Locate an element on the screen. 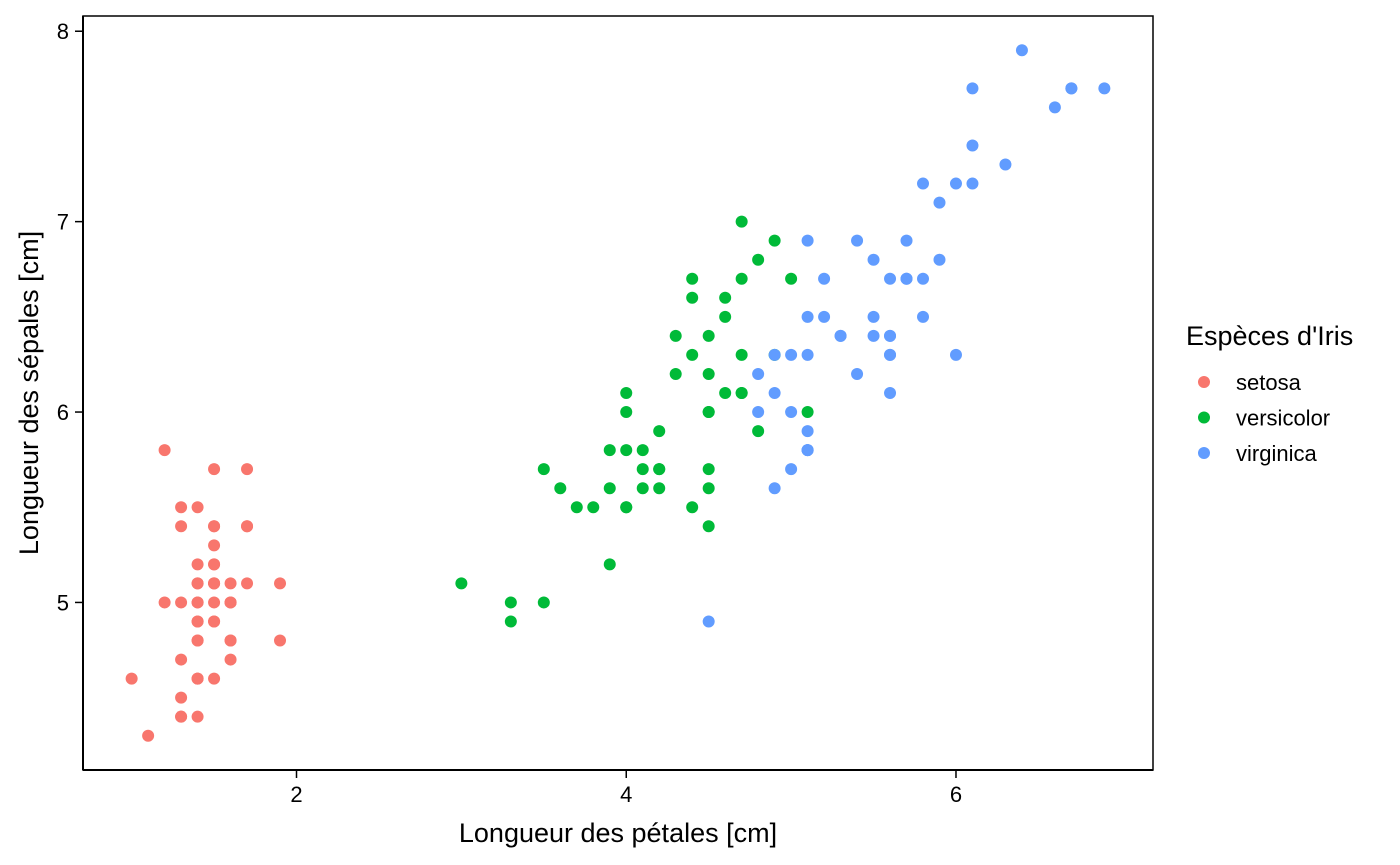  legend-title: Espèces d'Iris is located at coordinates (1269, 336).